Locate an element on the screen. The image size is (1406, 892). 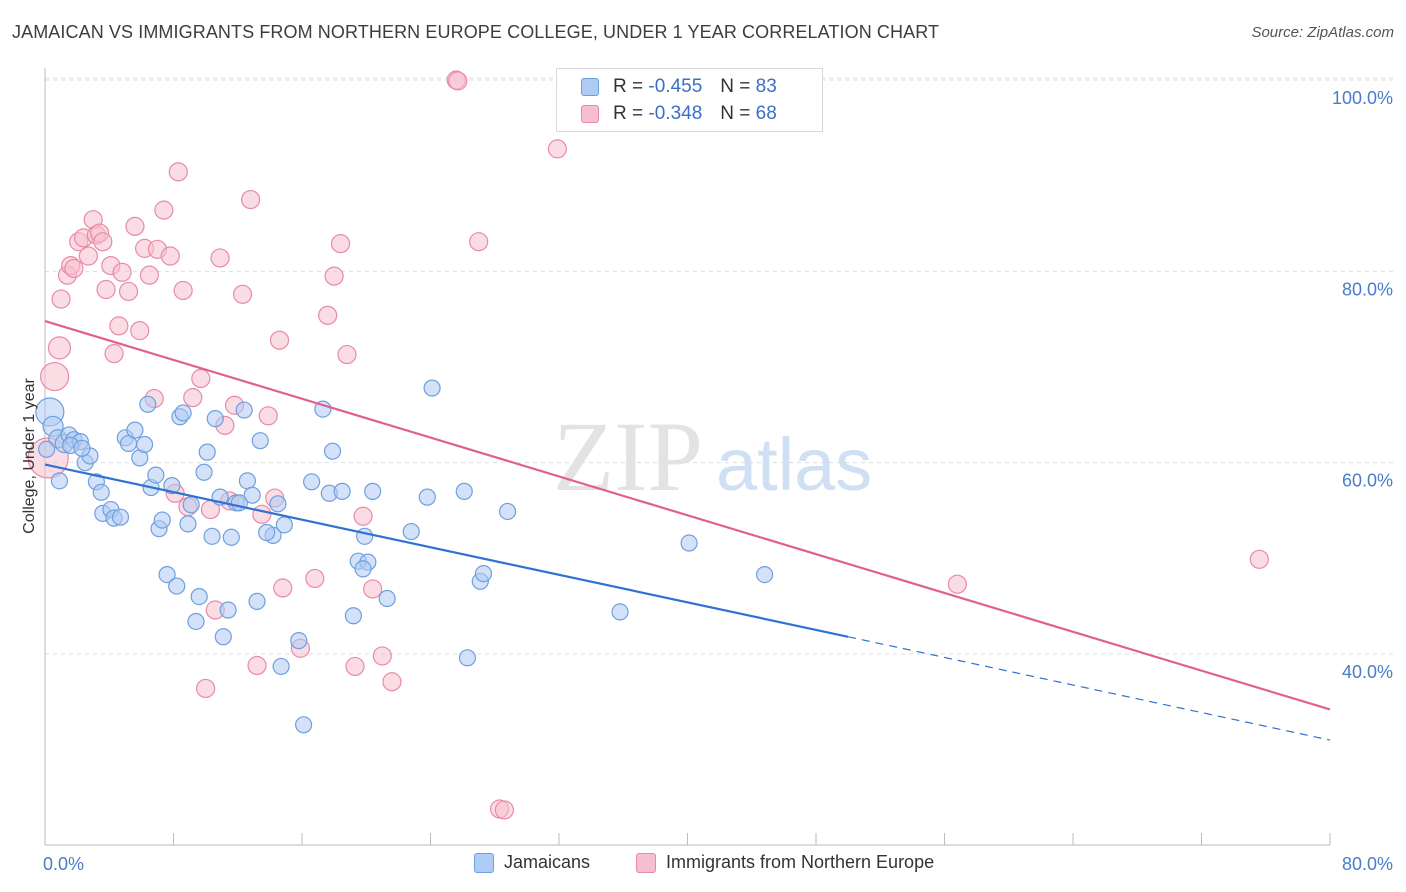
legend-r-label: R = is located at coordinates (628, 86).